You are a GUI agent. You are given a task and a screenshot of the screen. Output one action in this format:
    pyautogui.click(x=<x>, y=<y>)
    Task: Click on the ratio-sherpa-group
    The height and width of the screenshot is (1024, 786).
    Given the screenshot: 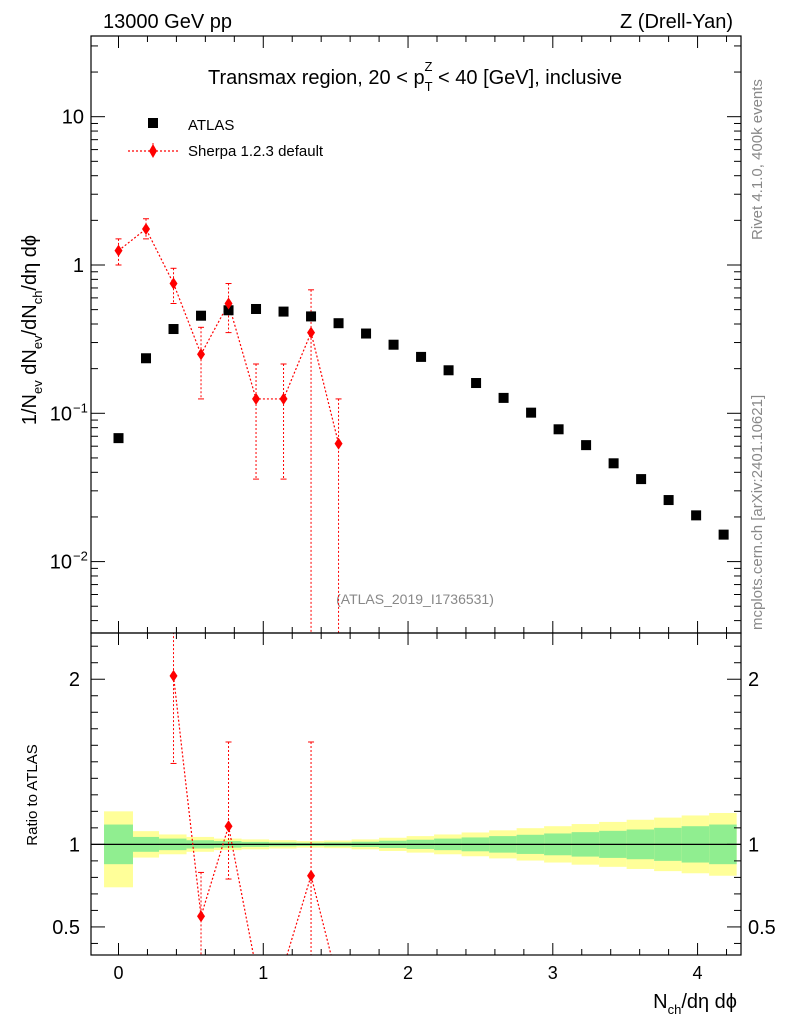 What is the action you would take?
    pyautogui.click(x=250, y=794)
    